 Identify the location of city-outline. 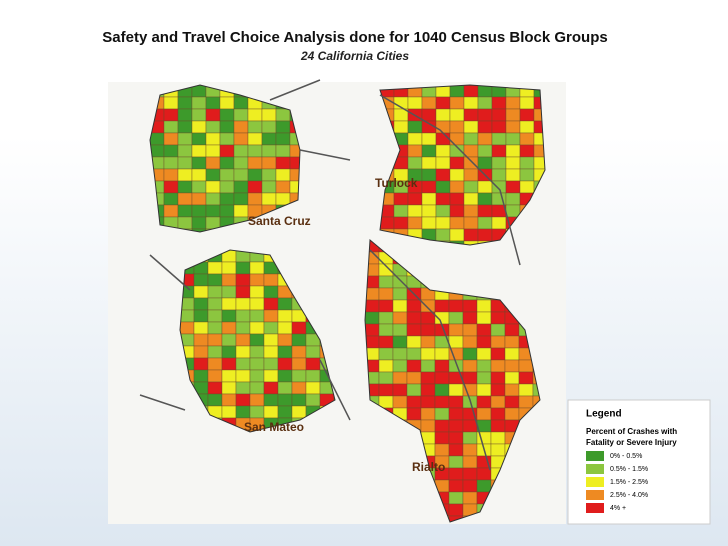
(225, 158).